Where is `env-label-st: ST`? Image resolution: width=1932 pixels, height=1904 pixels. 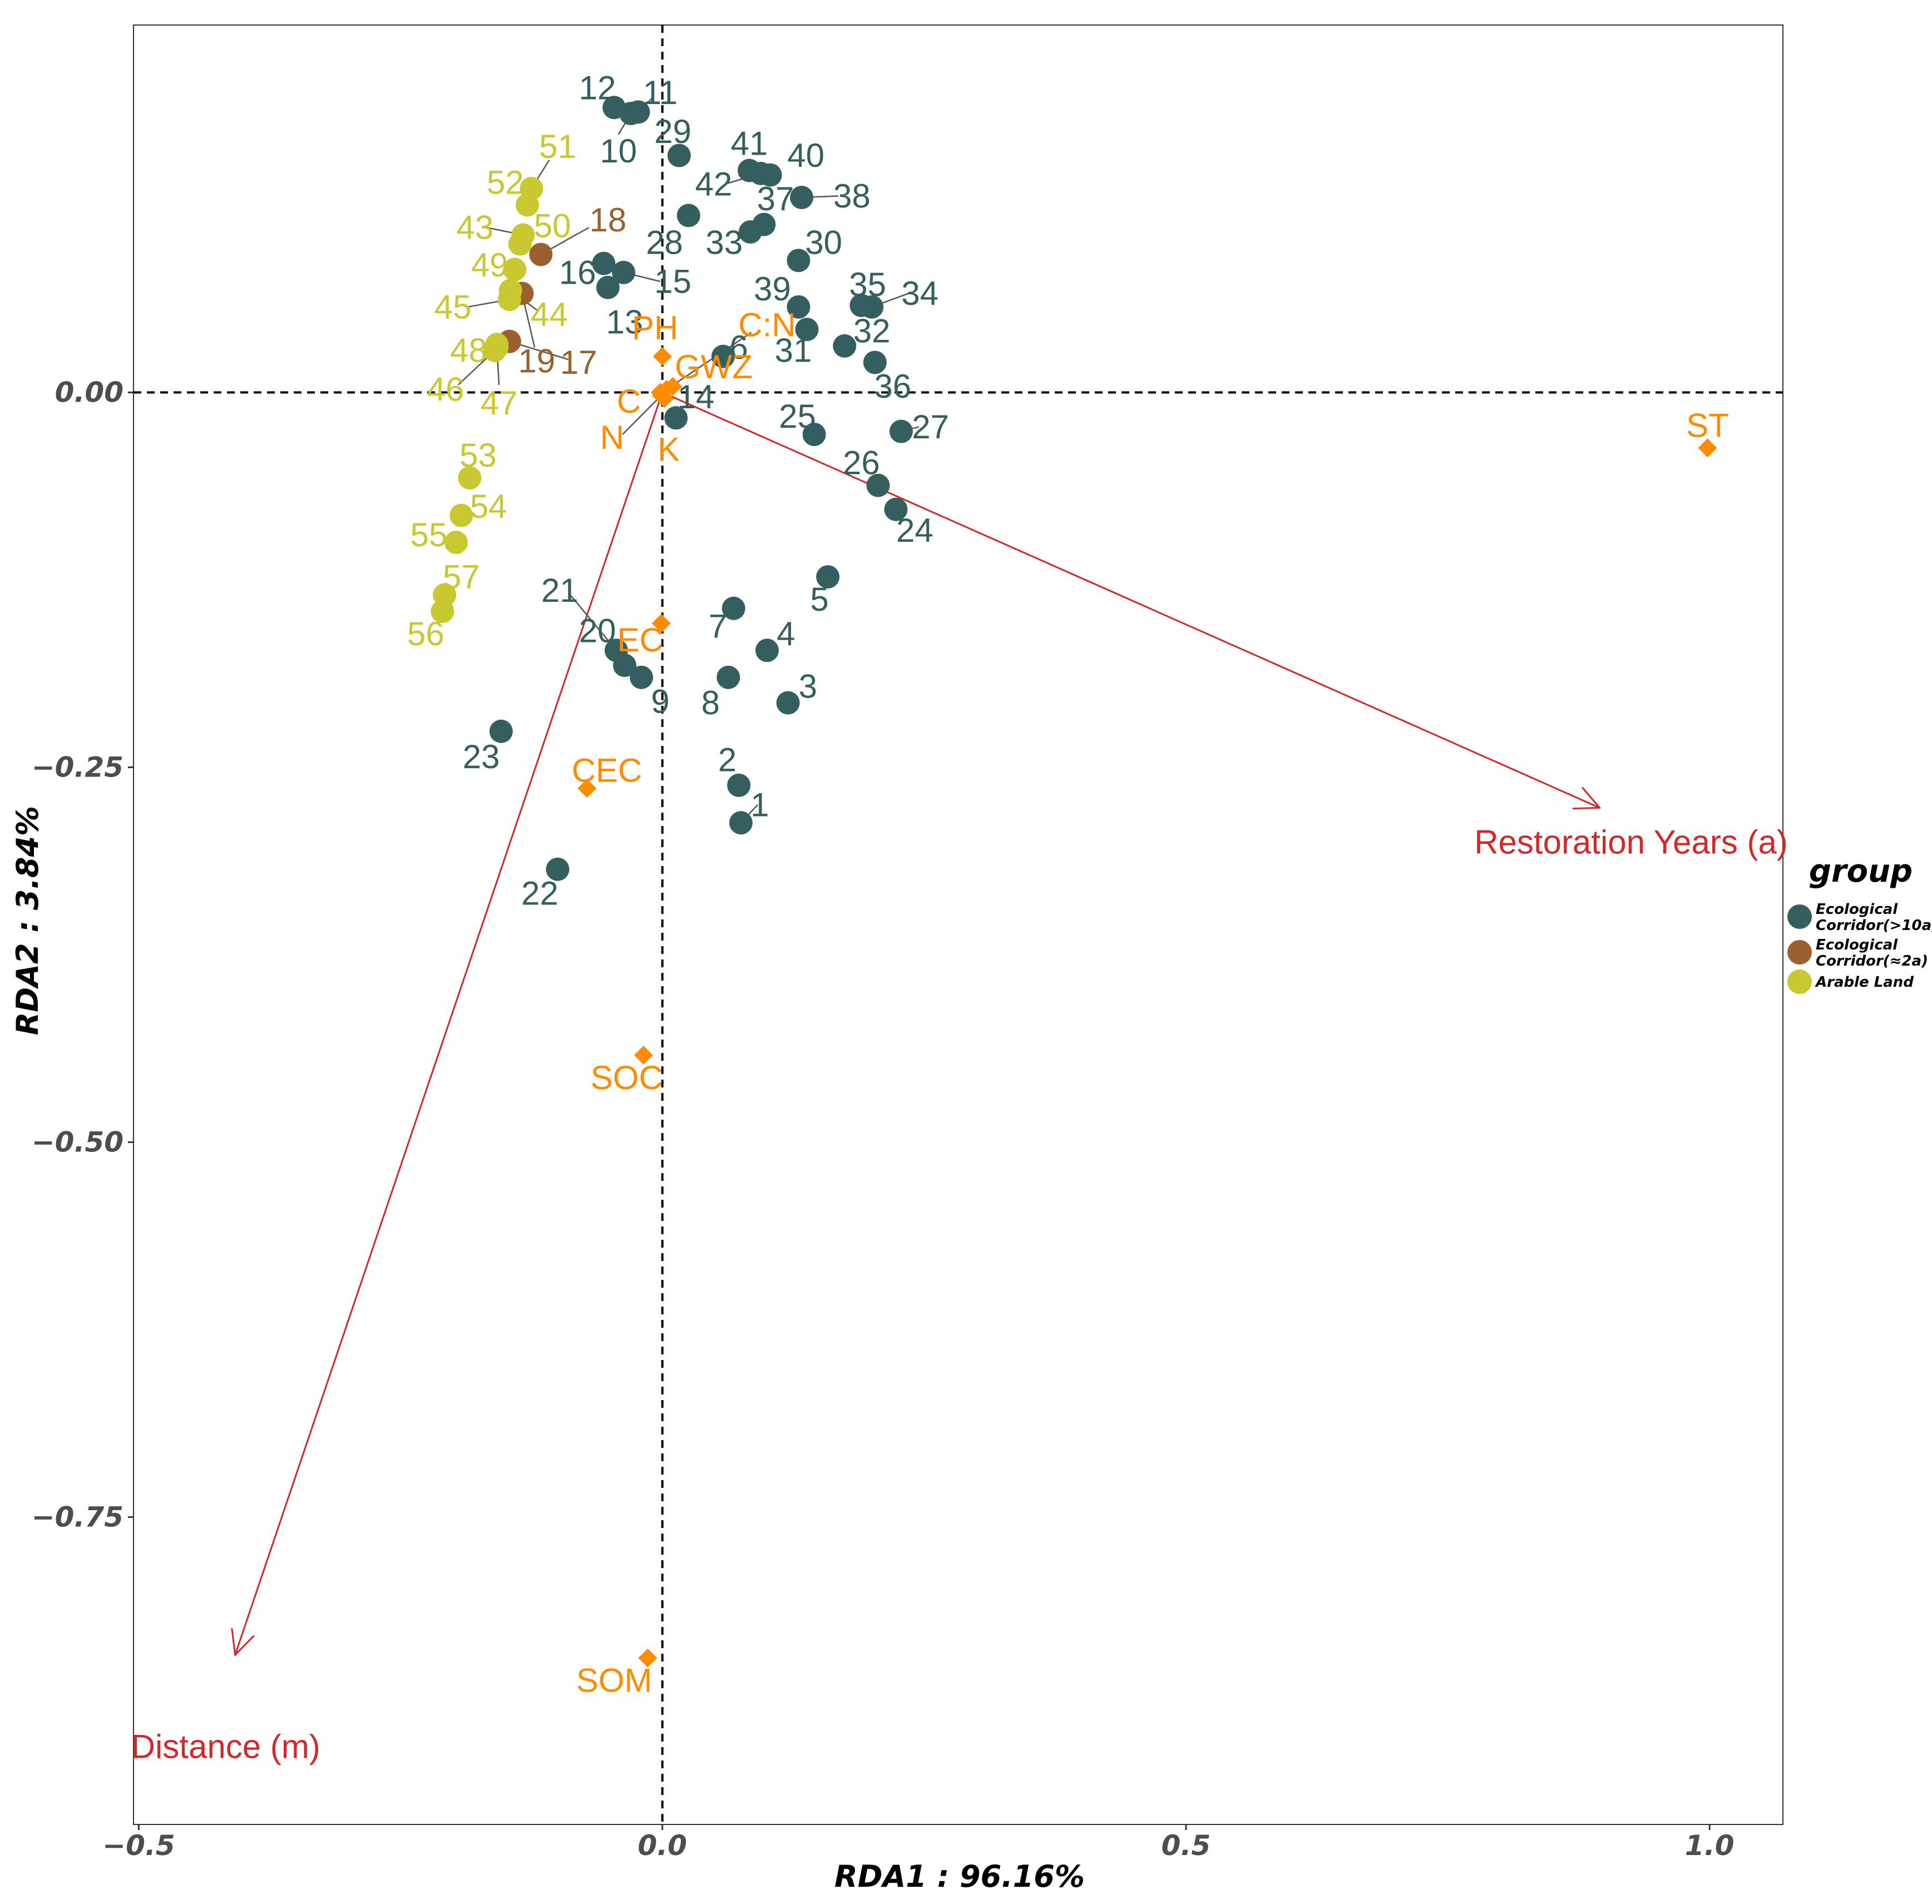 env-label-st: ST is located at coordinates (1707, 426).